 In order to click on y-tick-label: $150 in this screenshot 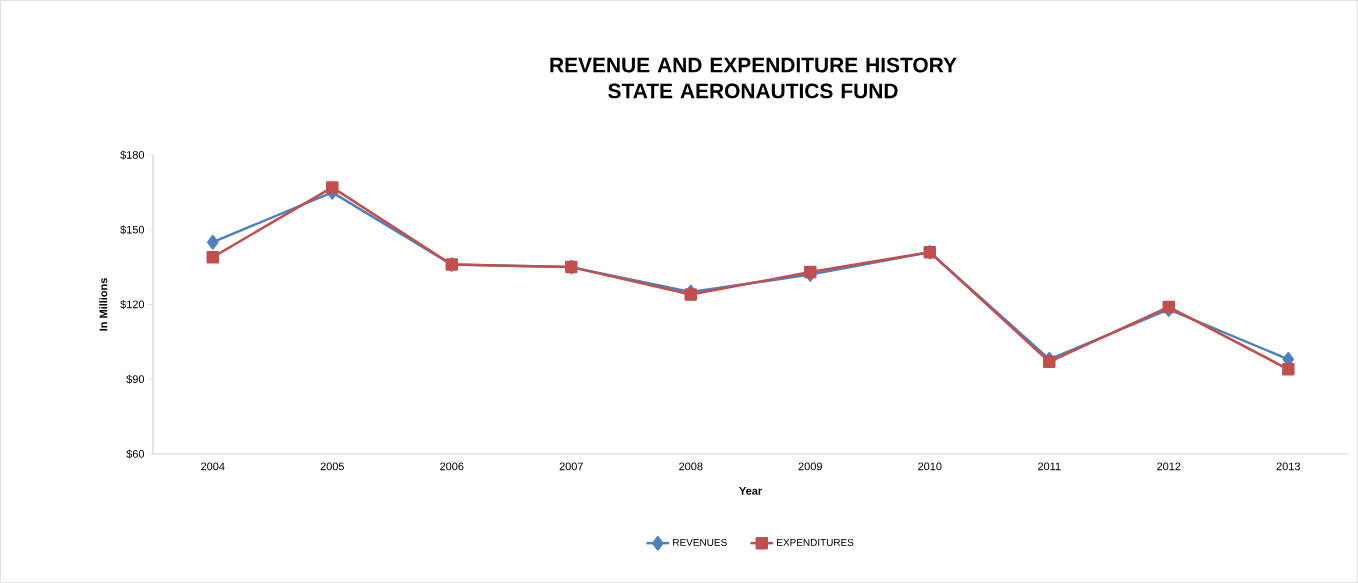, I will do `click(132, 230)`.